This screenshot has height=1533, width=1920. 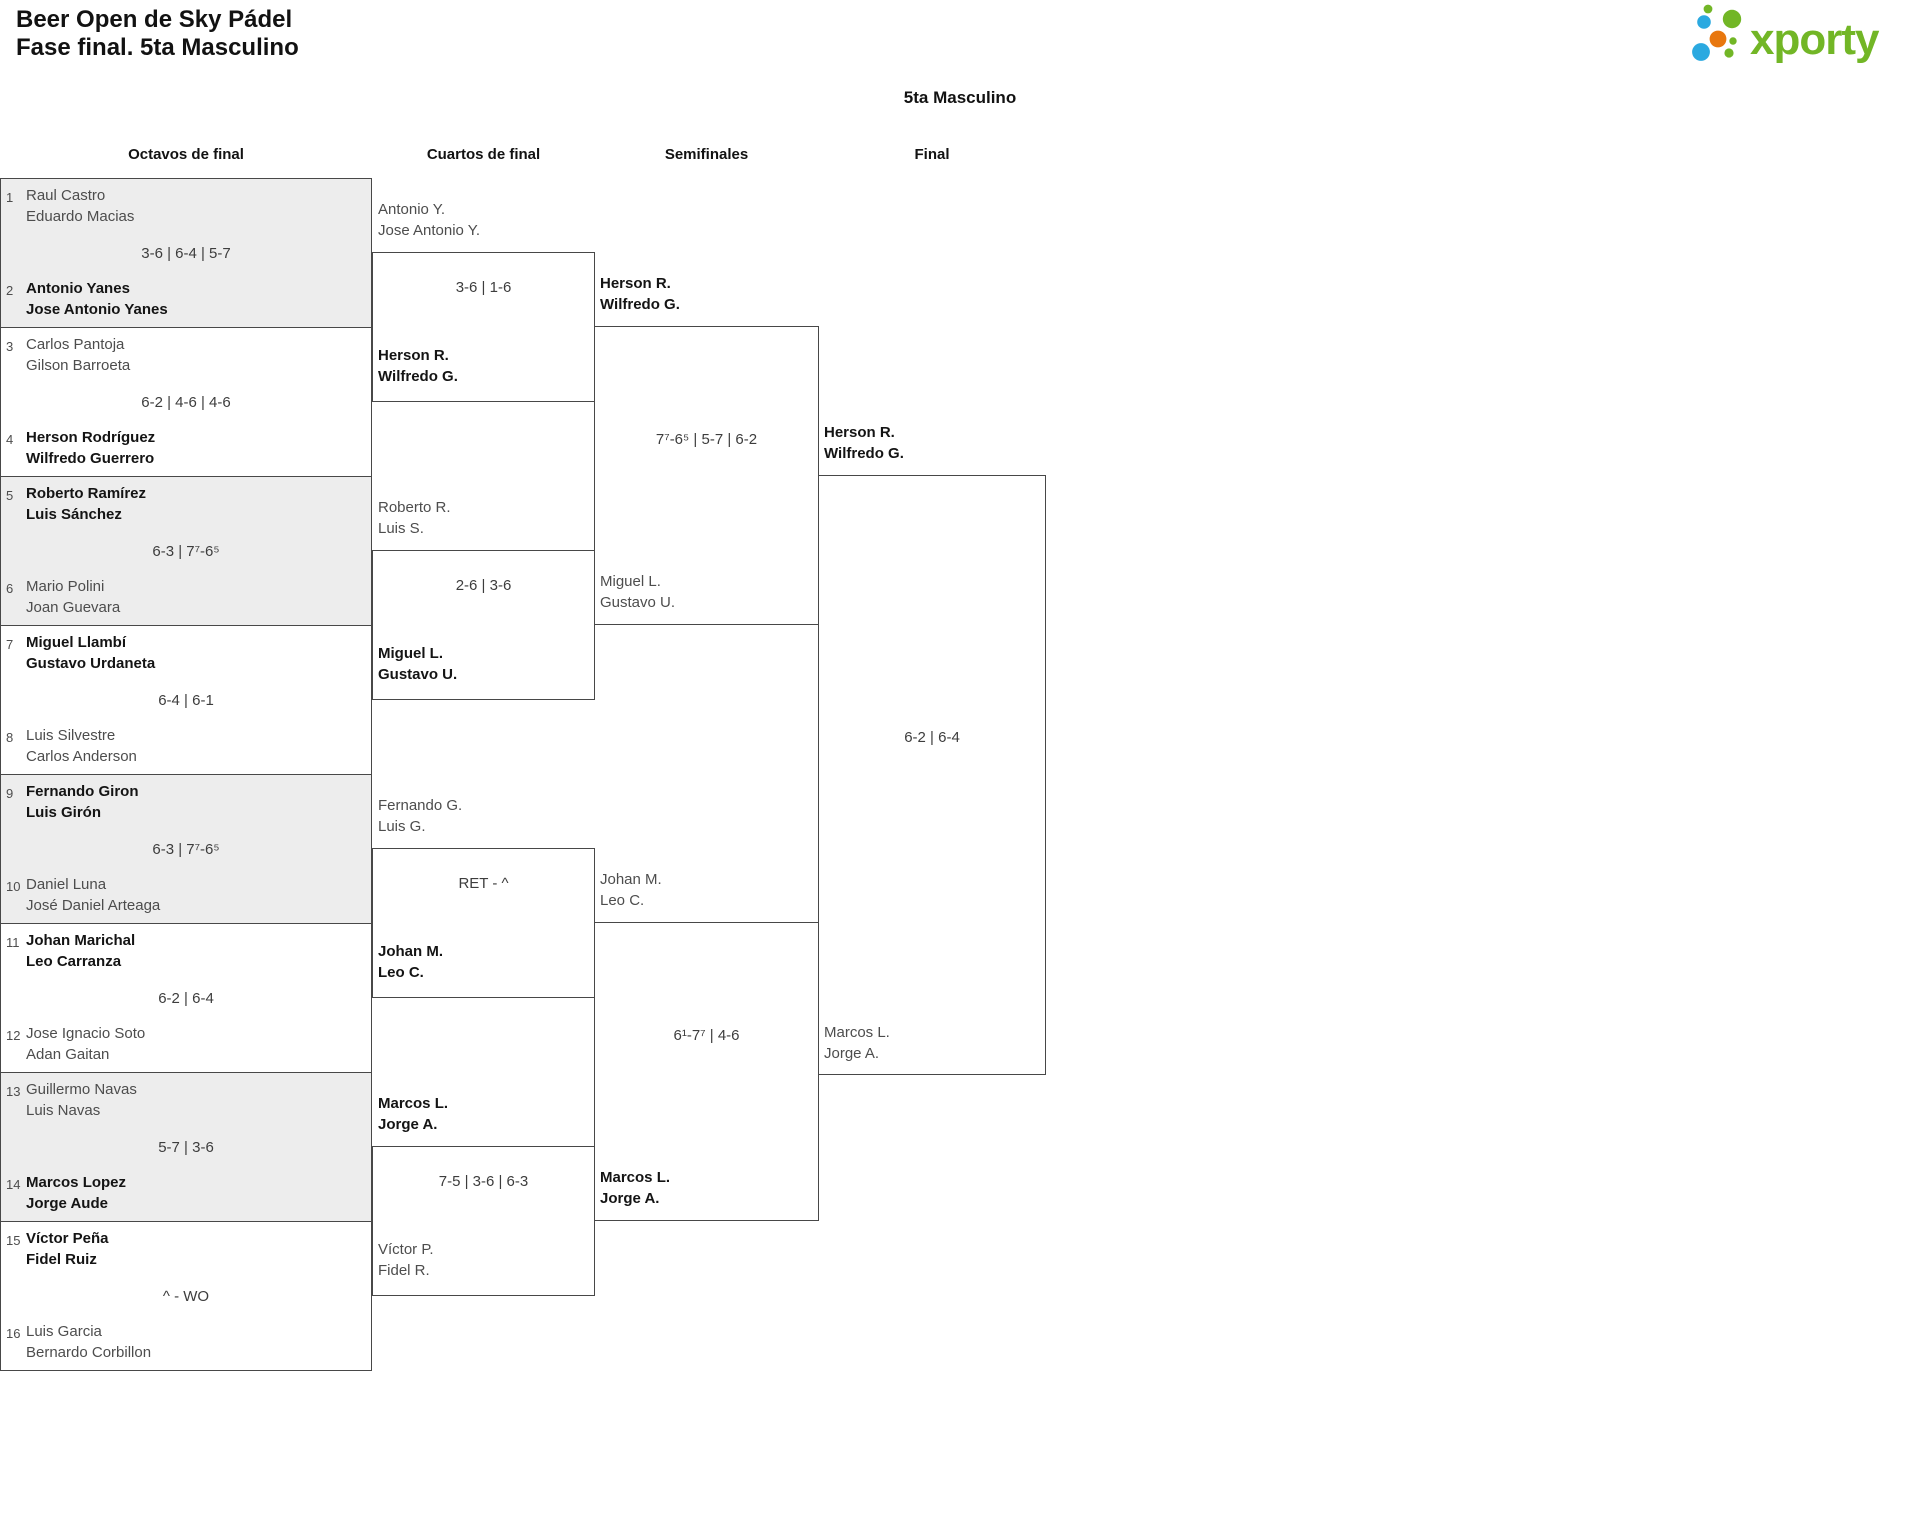 I want to click on seed-number: 8, so click(x=10, y=737).